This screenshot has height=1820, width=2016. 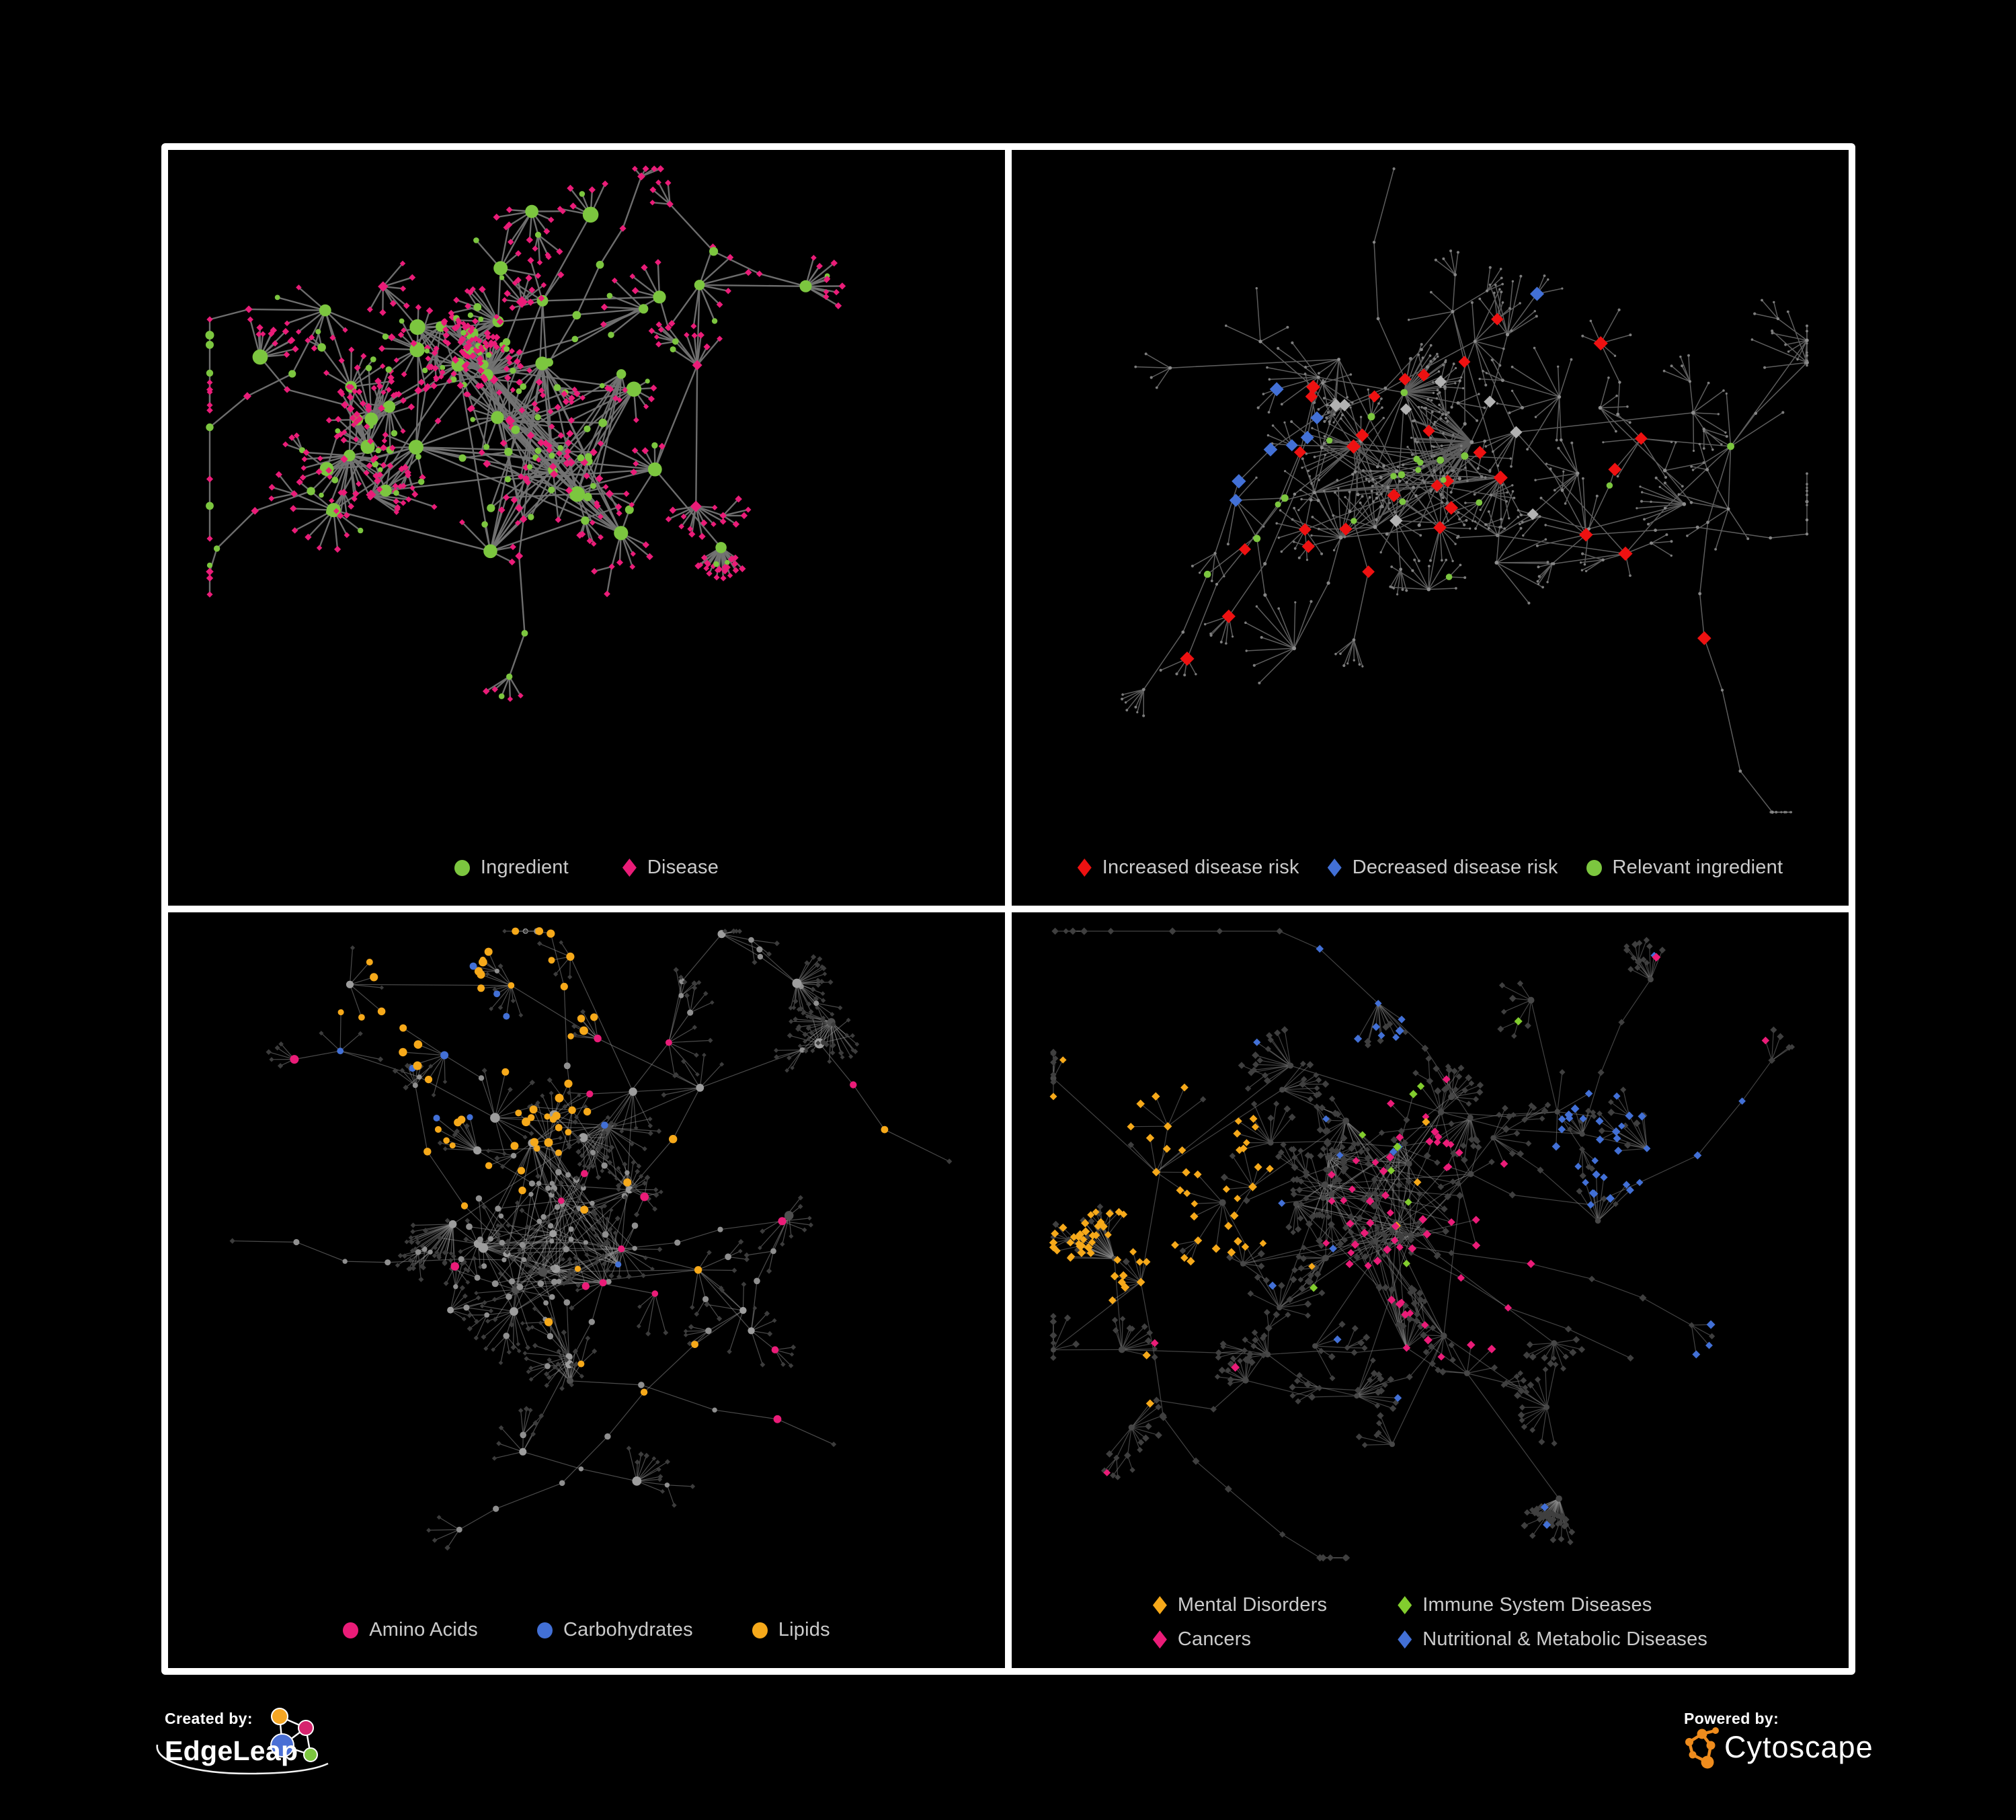 I want to click on ingredient-disease-legend: Ingredient Disease, so click(x=586, y=868).